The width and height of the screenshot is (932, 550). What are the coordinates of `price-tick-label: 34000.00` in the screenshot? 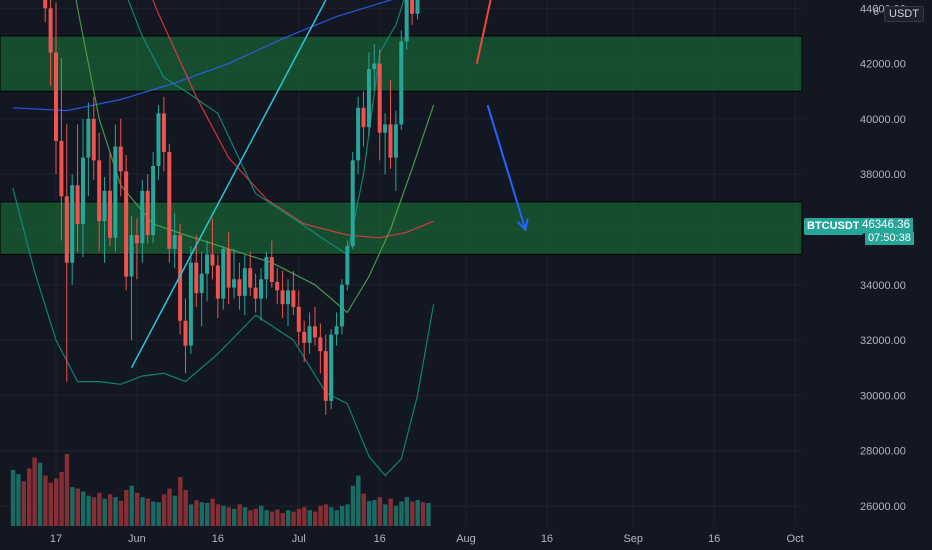 It's located at (883, 286).